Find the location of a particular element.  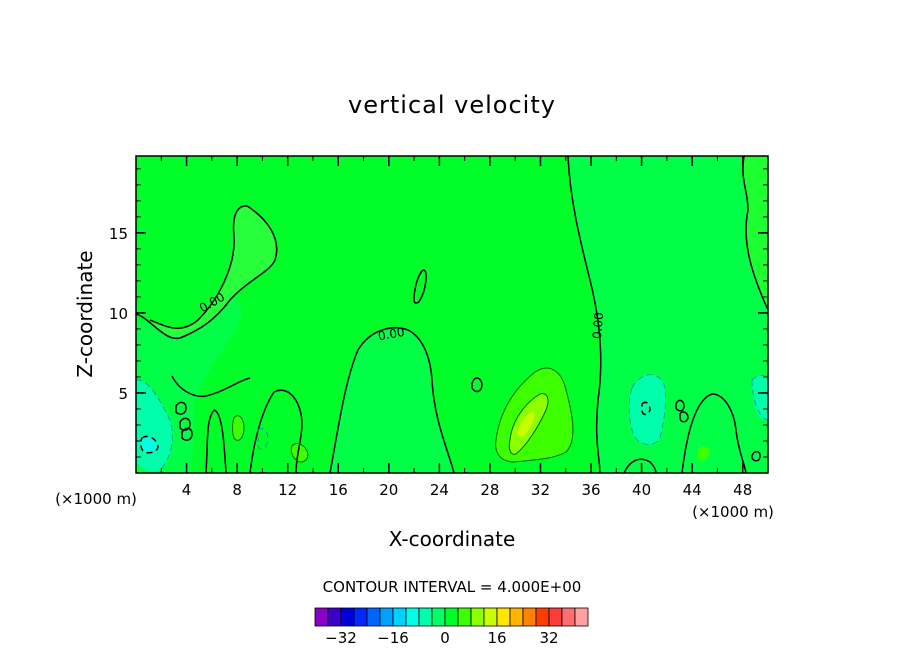

colorbar-tick-label: −16 is located at coordinates (393, 638).